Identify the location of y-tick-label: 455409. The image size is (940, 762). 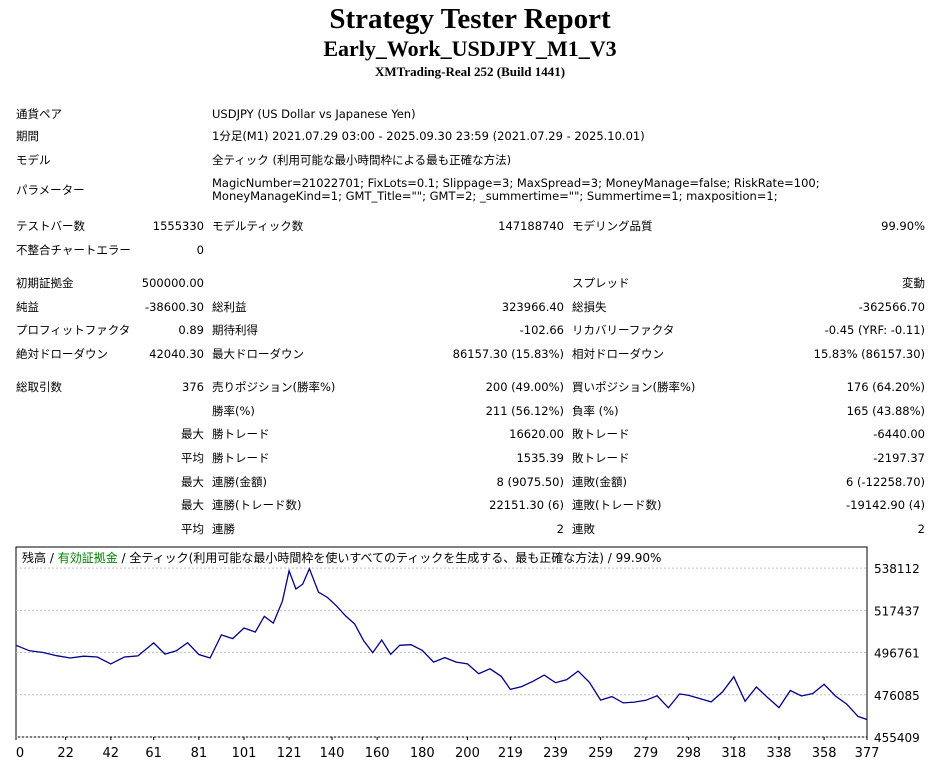
(897, 738).